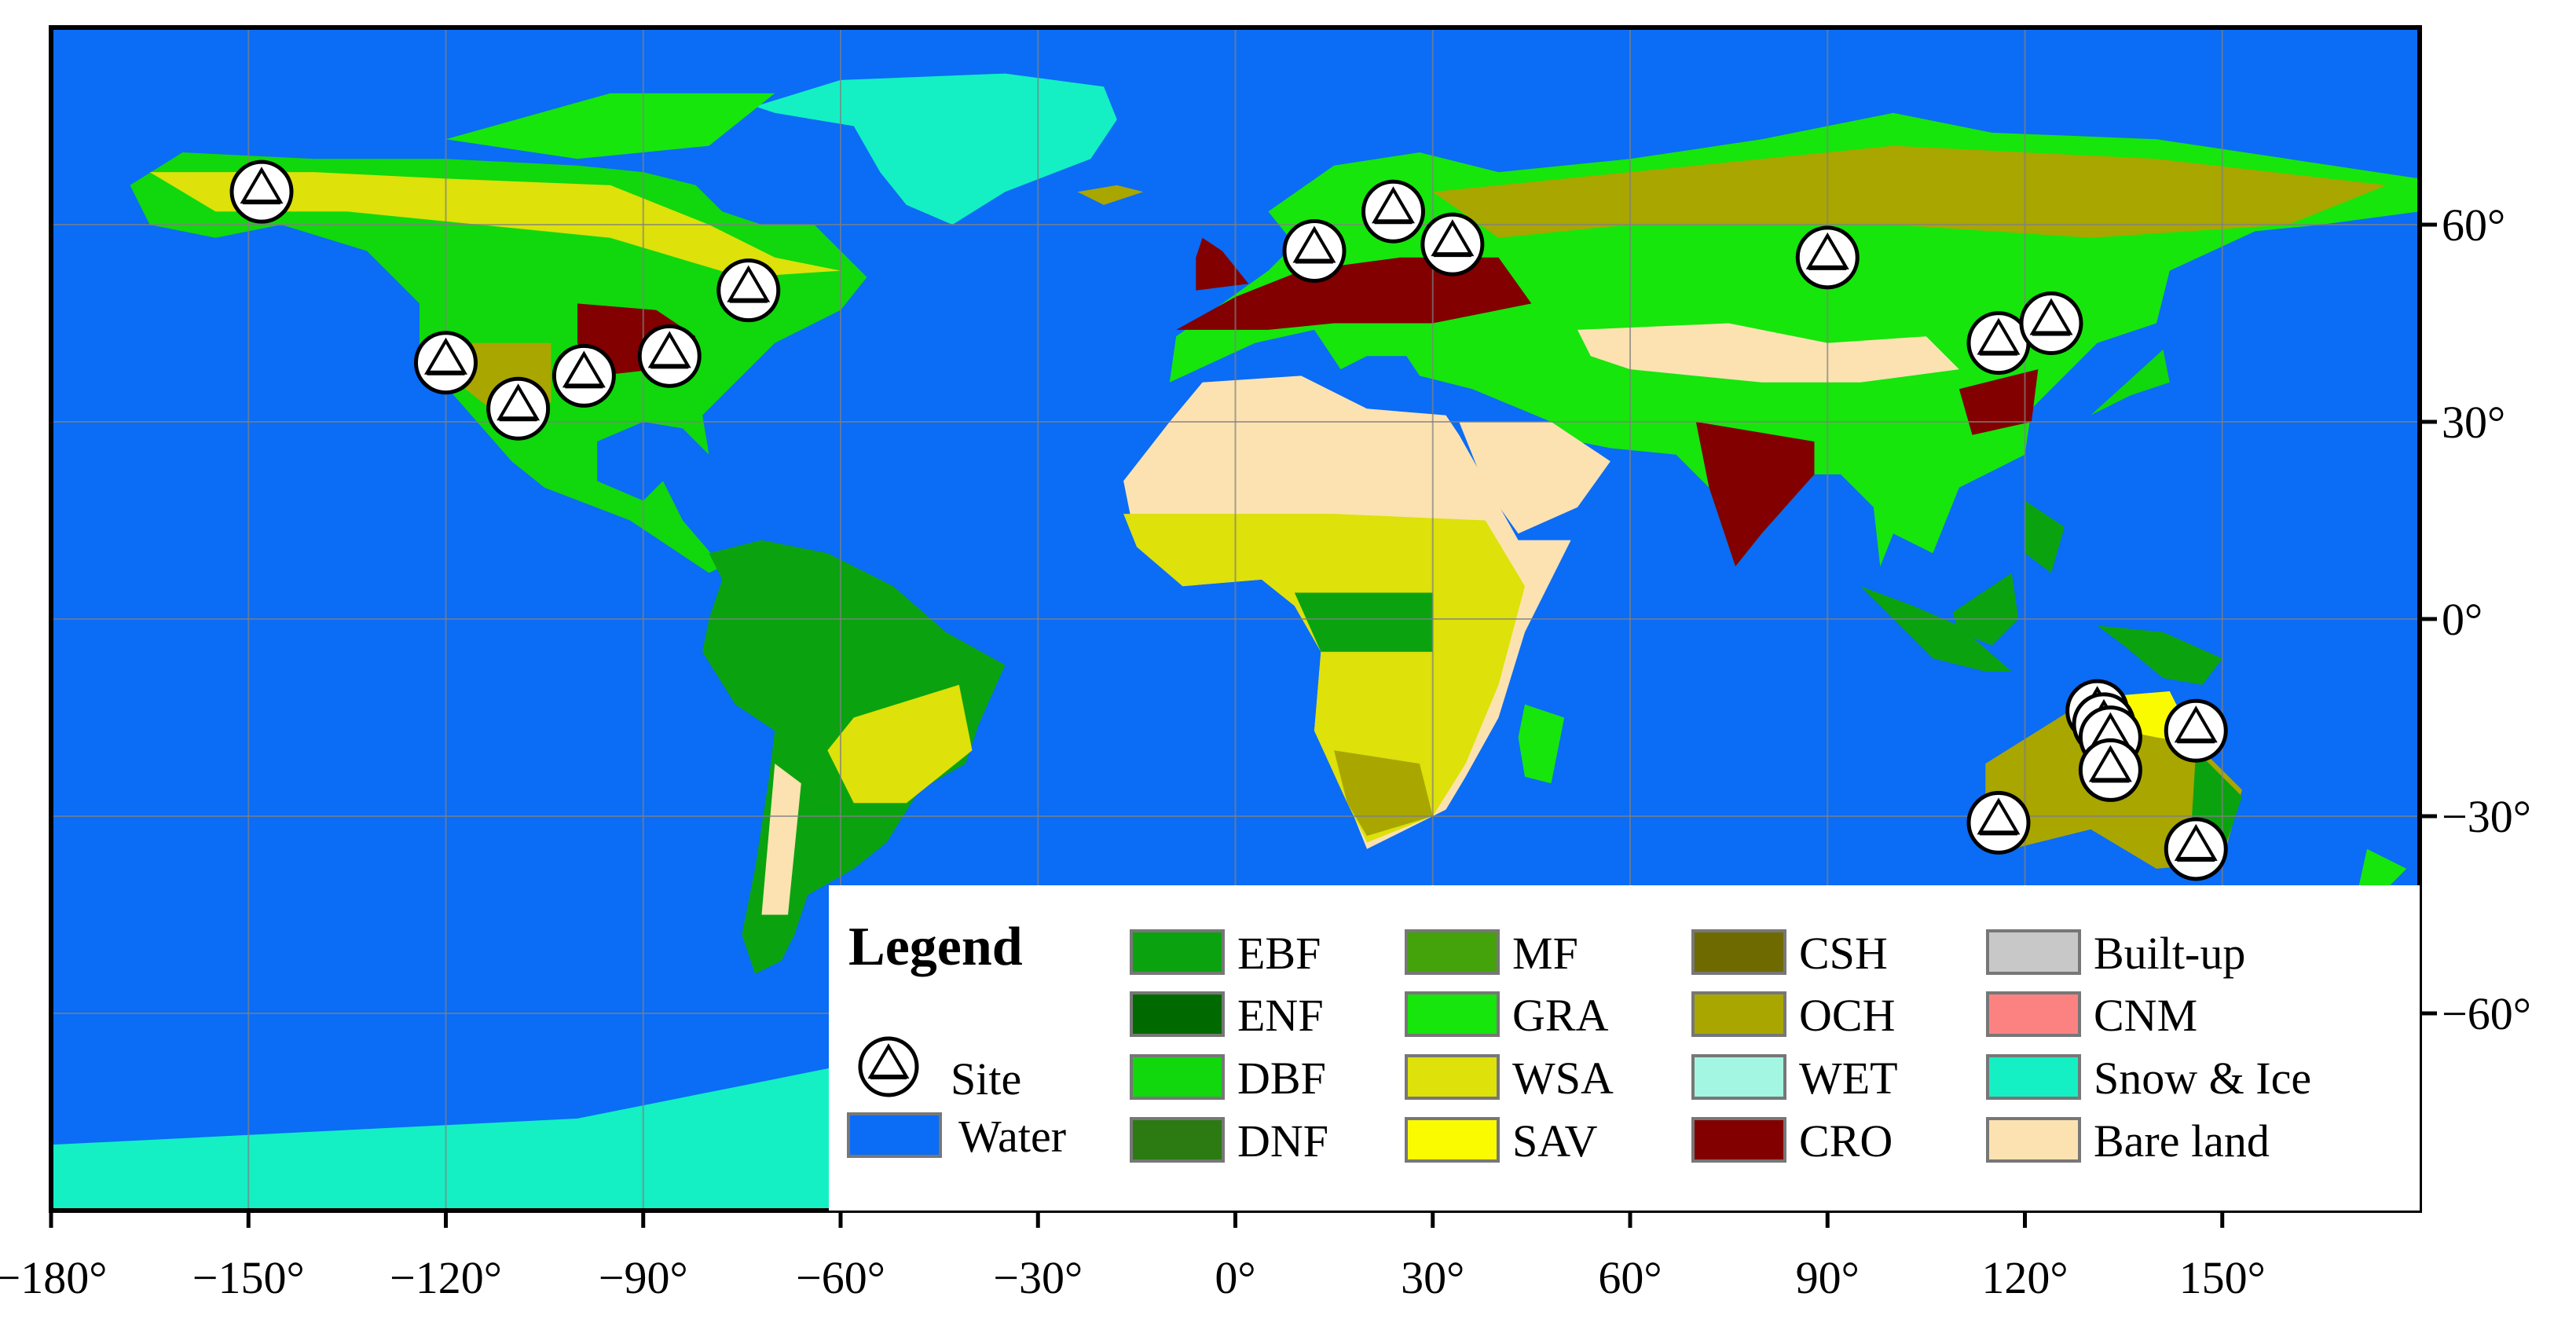  I want to click on legend-entry: GRA, so click(1507, 1015).